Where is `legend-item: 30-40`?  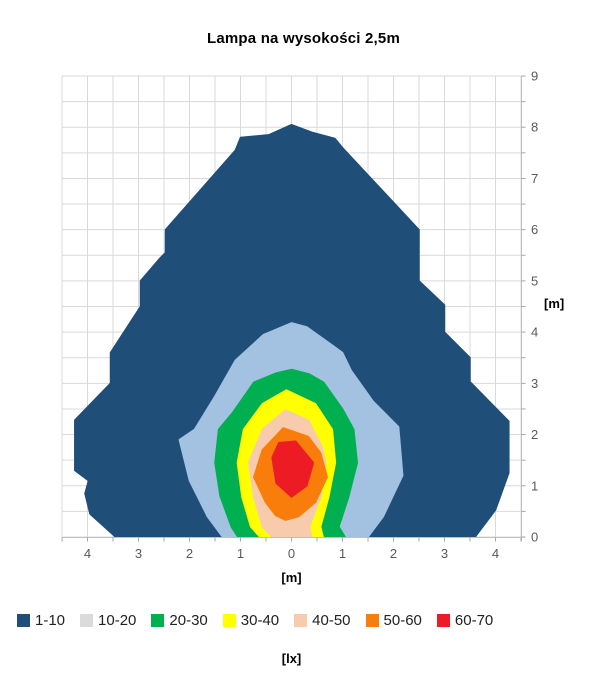 legend-item: 30-40 is located at coordinates (251, 620).